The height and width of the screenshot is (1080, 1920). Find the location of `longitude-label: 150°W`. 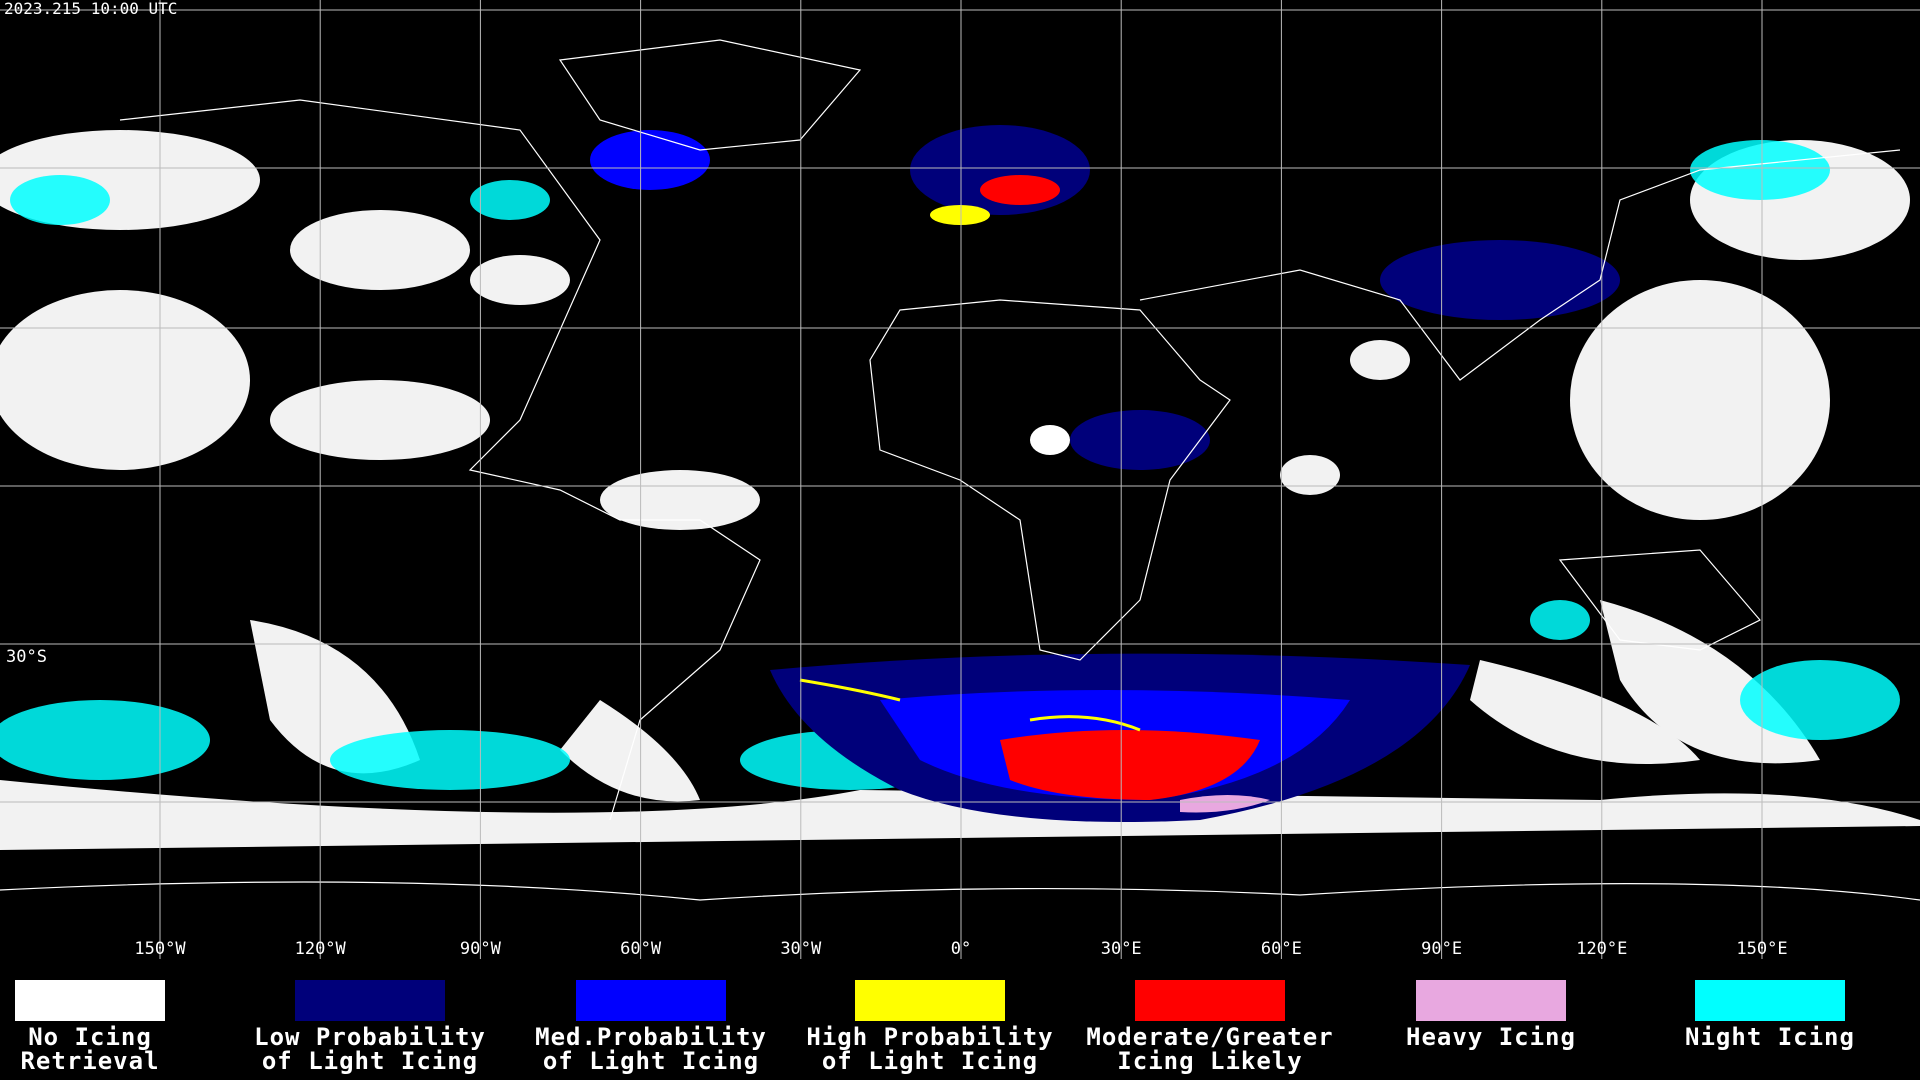

longitude-label: 150°W is located at coordinates (160, 949).